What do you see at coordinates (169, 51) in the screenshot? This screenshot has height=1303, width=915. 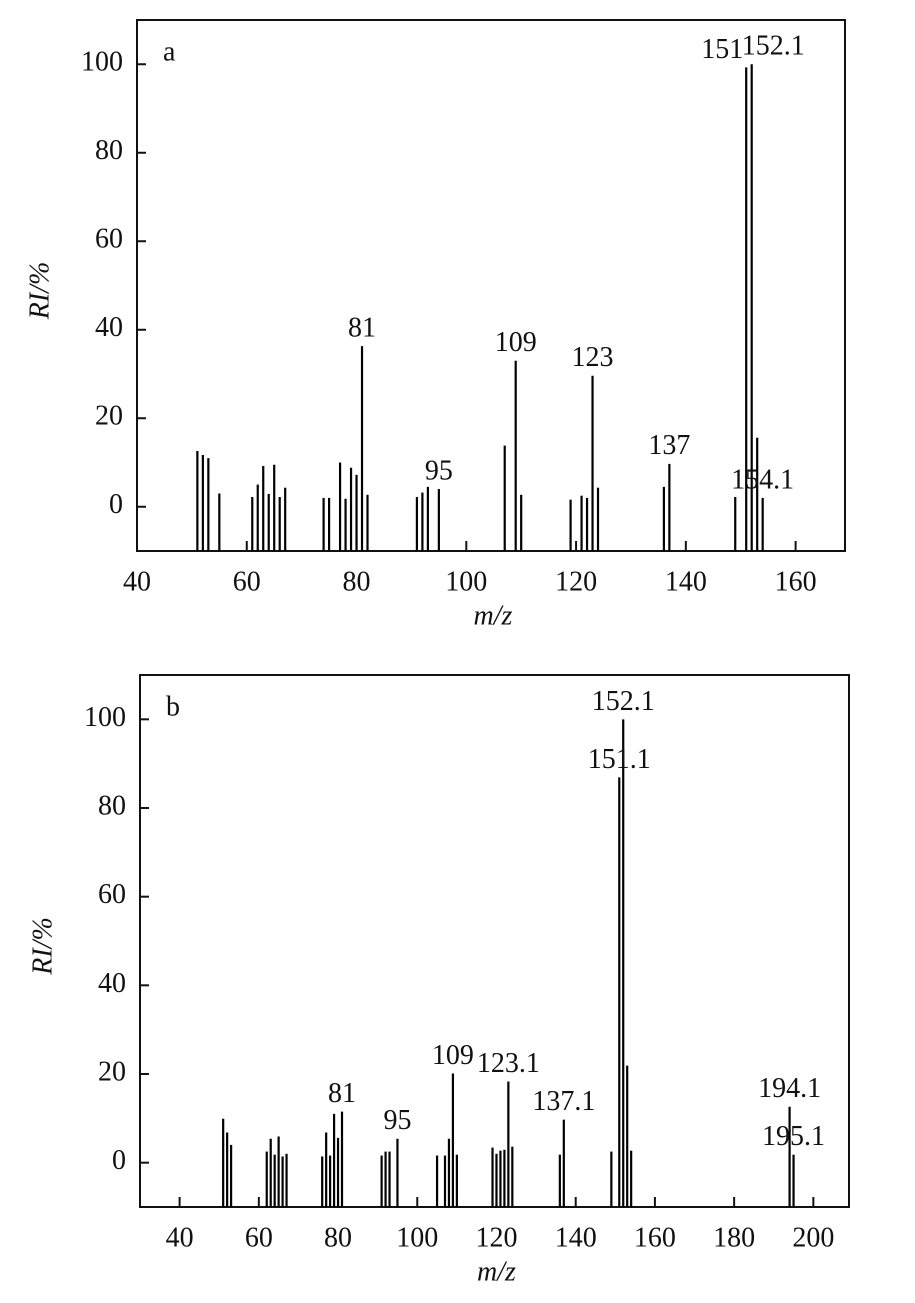 I see `panel-label: a` at bounding box center [169, 51].